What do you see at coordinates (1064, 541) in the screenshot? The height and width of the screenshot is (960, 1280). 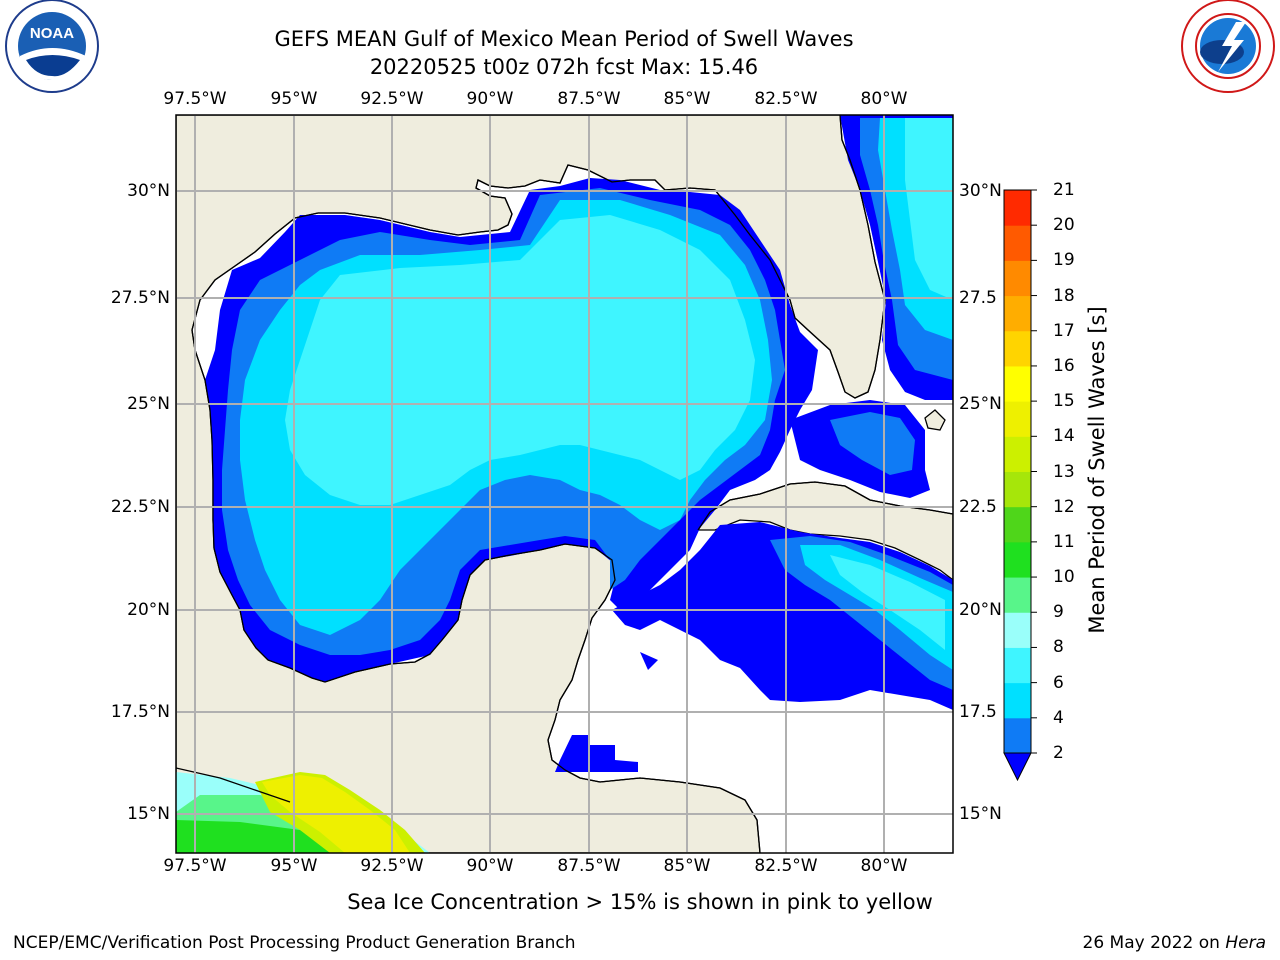 I see `colorbar-tick-label: 11` at bounding box center [1064, 541].